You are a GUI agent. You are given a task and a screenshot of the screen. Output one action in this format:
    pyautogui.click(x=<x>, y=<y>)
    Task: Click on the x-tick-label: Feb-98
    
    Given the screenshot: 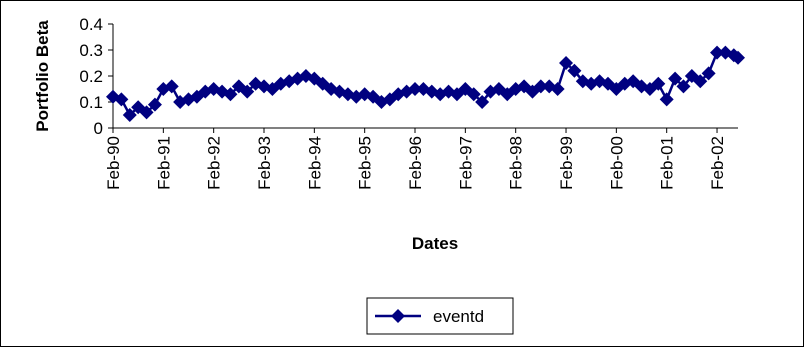 What is the action you would take?
    pyautogui.click(x=516, y=163)
    